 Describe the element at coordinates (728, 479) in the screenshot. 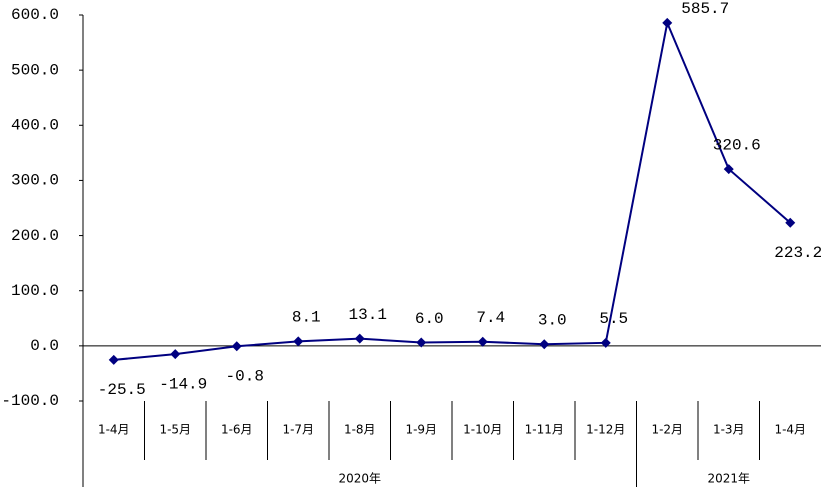

I see `group-label: 2021年` at that location.